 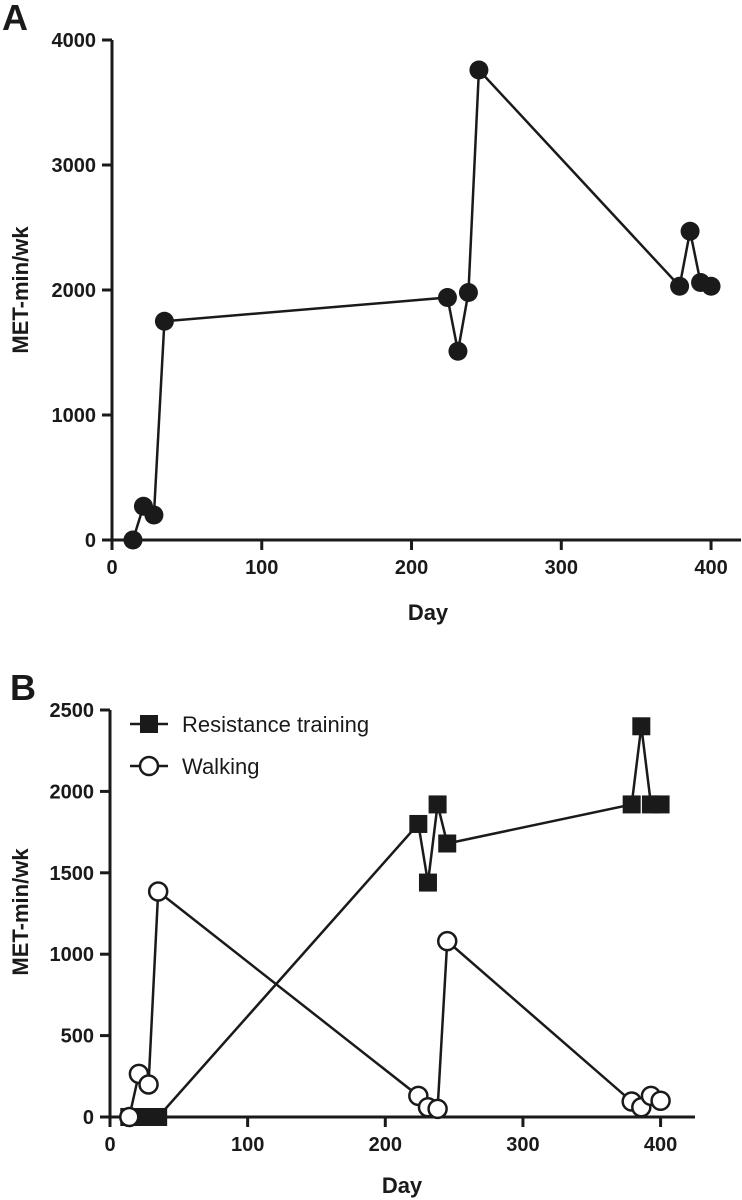 I want to click on panel-a-letter: A, so click(x=15, y=19).